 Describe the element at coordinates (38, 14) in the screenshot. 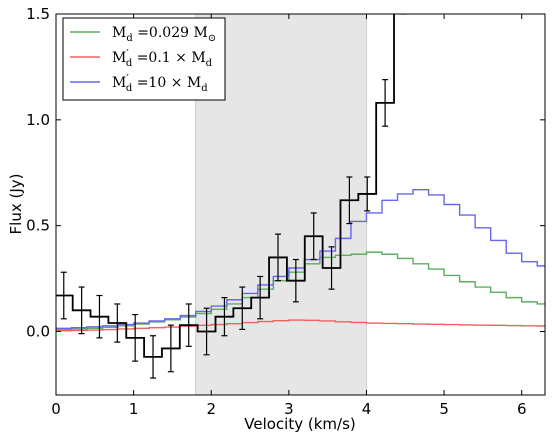

I see `y-tick-label: 1.5` at that location.